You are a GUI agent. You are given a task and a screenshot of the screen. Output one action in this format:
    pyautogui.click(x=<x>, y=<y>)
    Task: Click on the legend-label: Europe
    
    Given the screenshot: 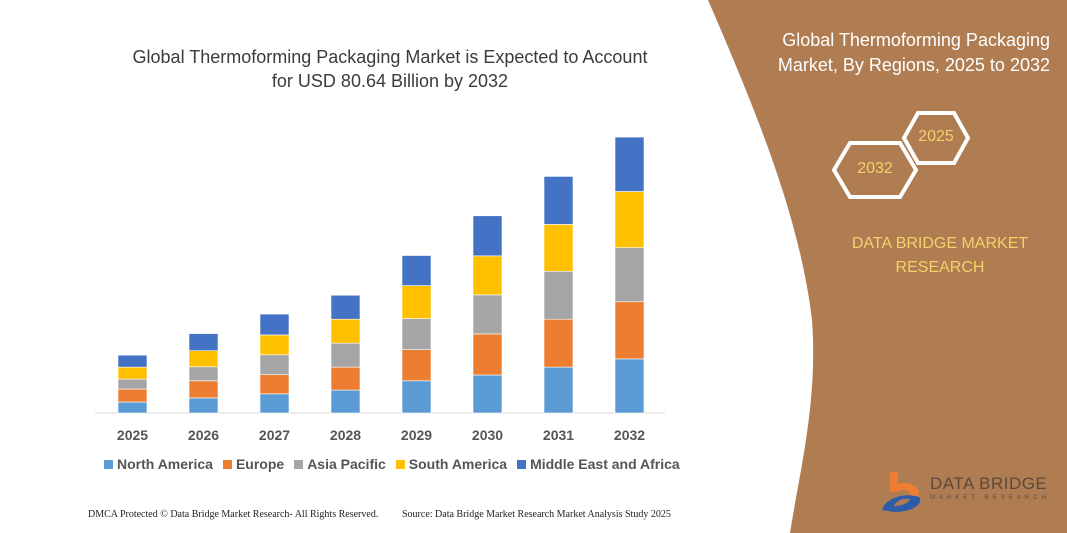 What is the action you would take?
    pyautogui.click(x=260, y=464)
    